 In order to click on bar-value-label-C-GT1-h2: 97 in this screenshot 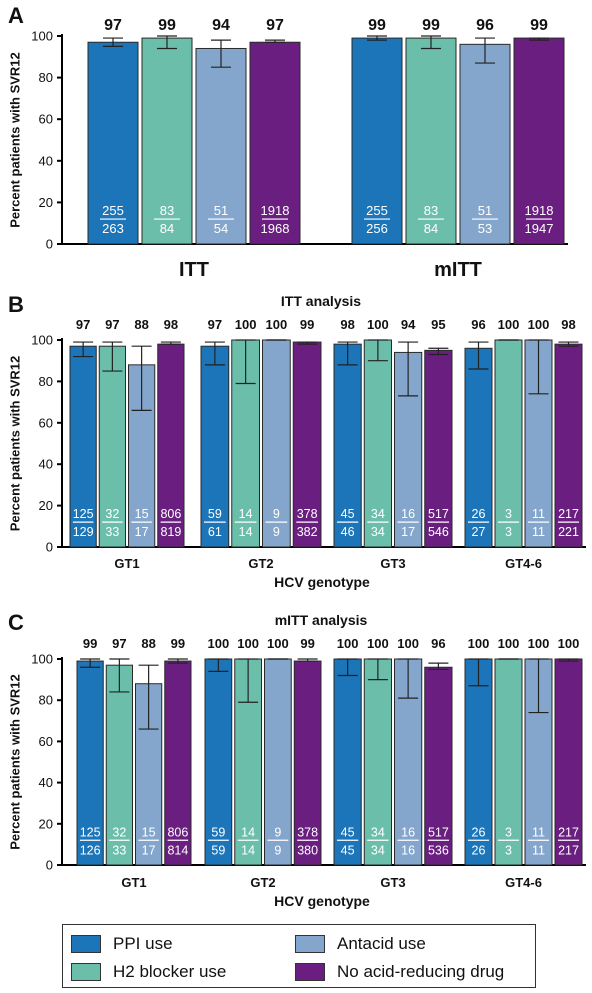, I will do `click(119, 643)`.